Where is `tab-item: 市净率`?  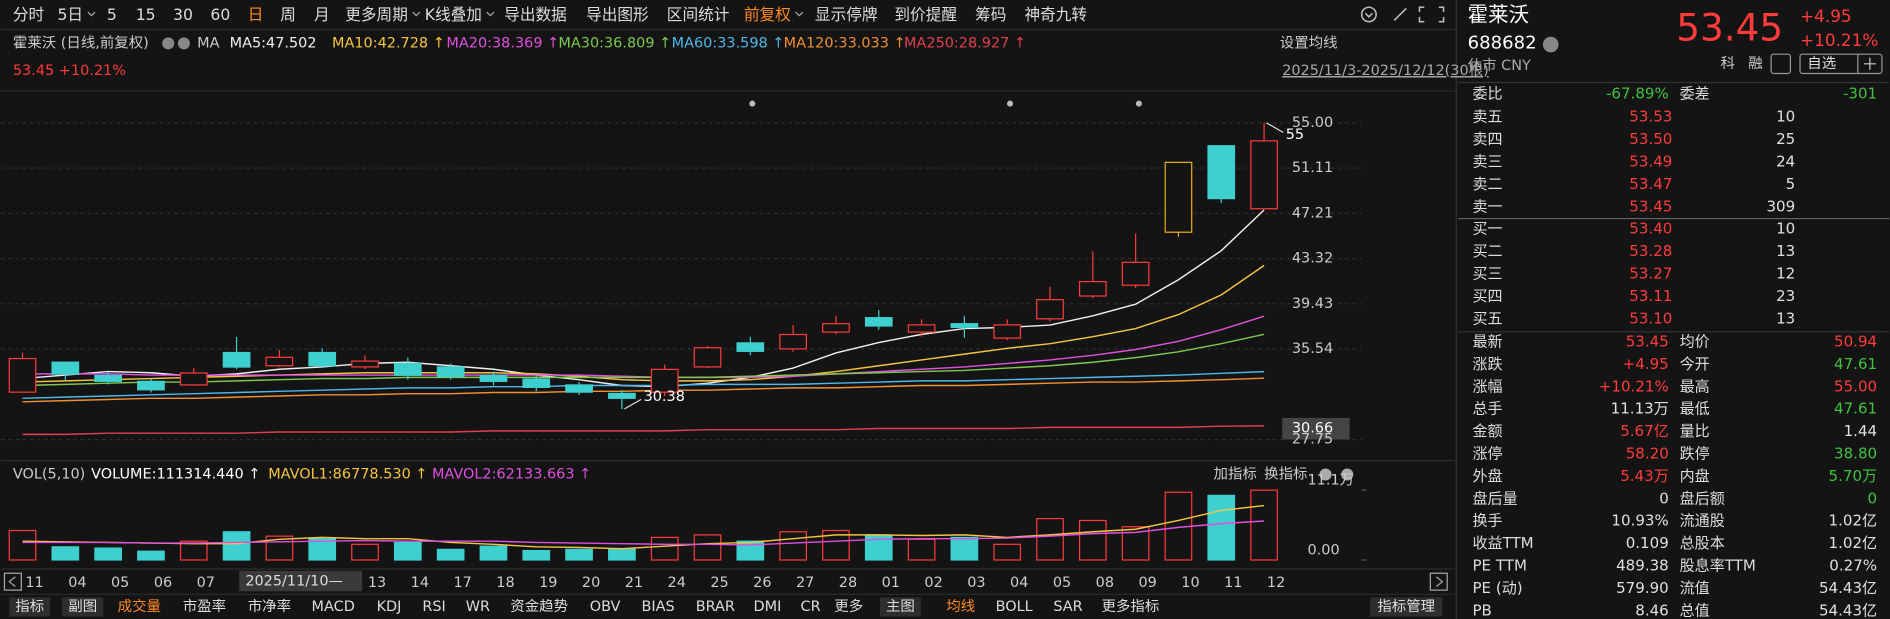 tab-item: 市净率 is located at coordinates (269, 606).